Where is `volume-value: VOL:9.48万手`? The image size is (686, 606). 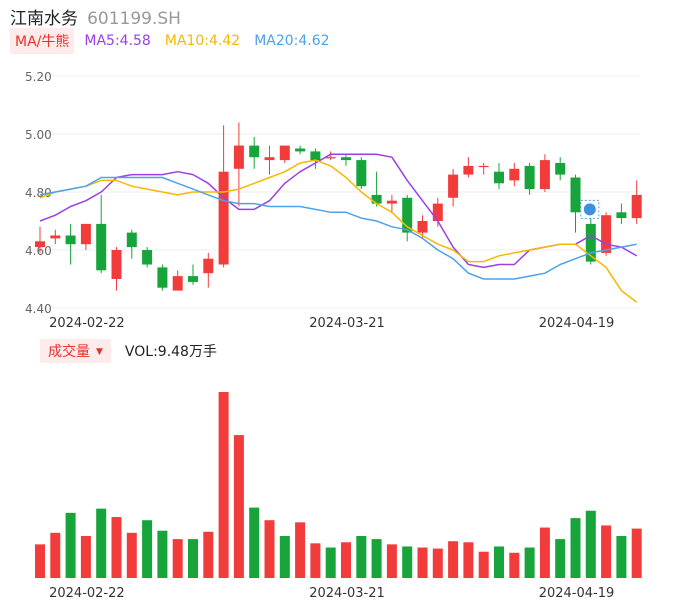 volume-value: VOL:9.48万手 is located at coordinates (170, 352).